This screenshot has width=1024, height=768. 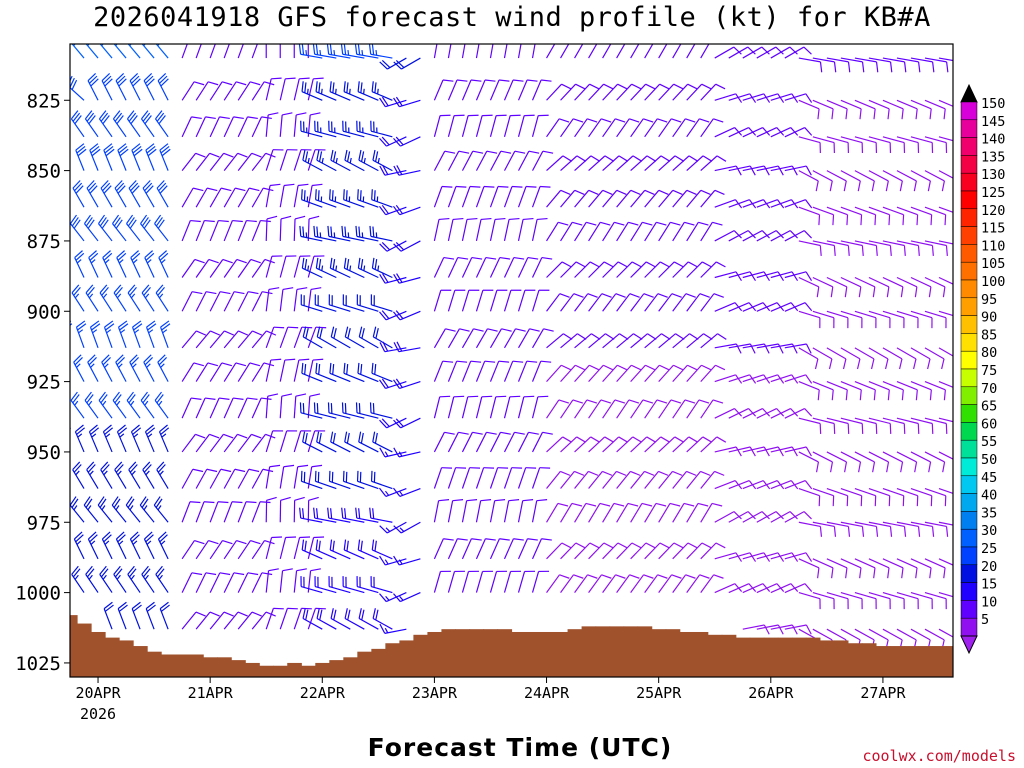 I want to click on legend-label: 100, so click(x=993, y=282).